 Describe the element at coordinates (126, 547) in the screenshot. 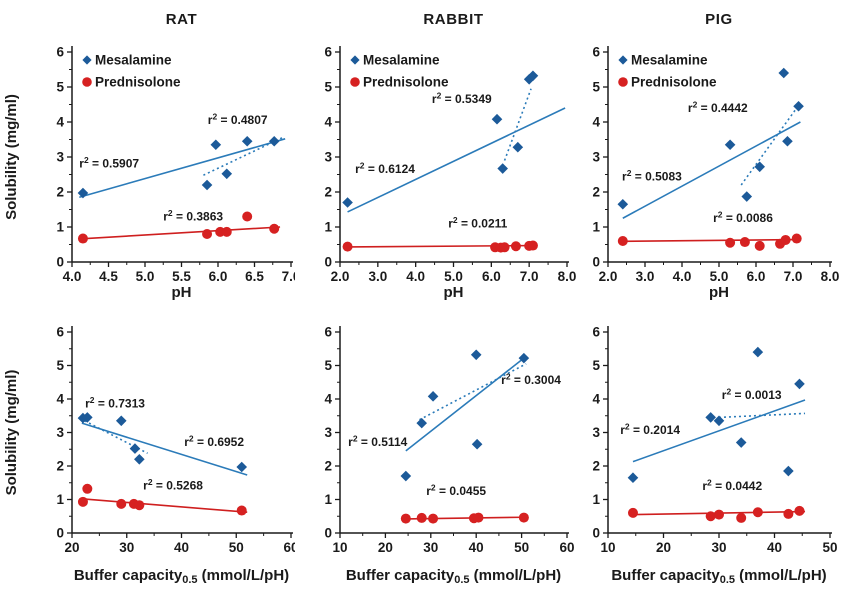

I see `x-tick-label: 30` at that location.